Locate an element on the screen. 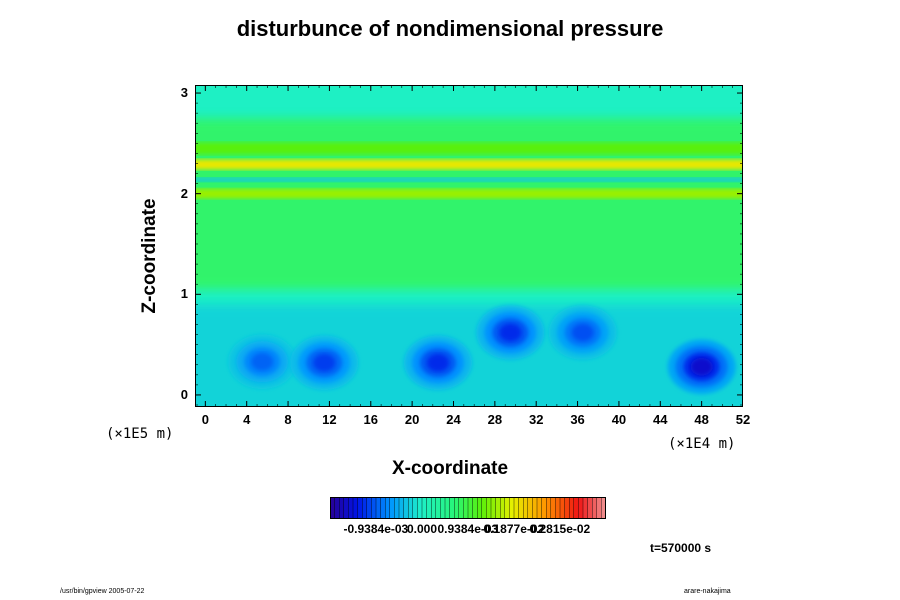 The width and height of the screenshot is (900, 600). x-tick-label: 44 is located at coordinates (660, 419).